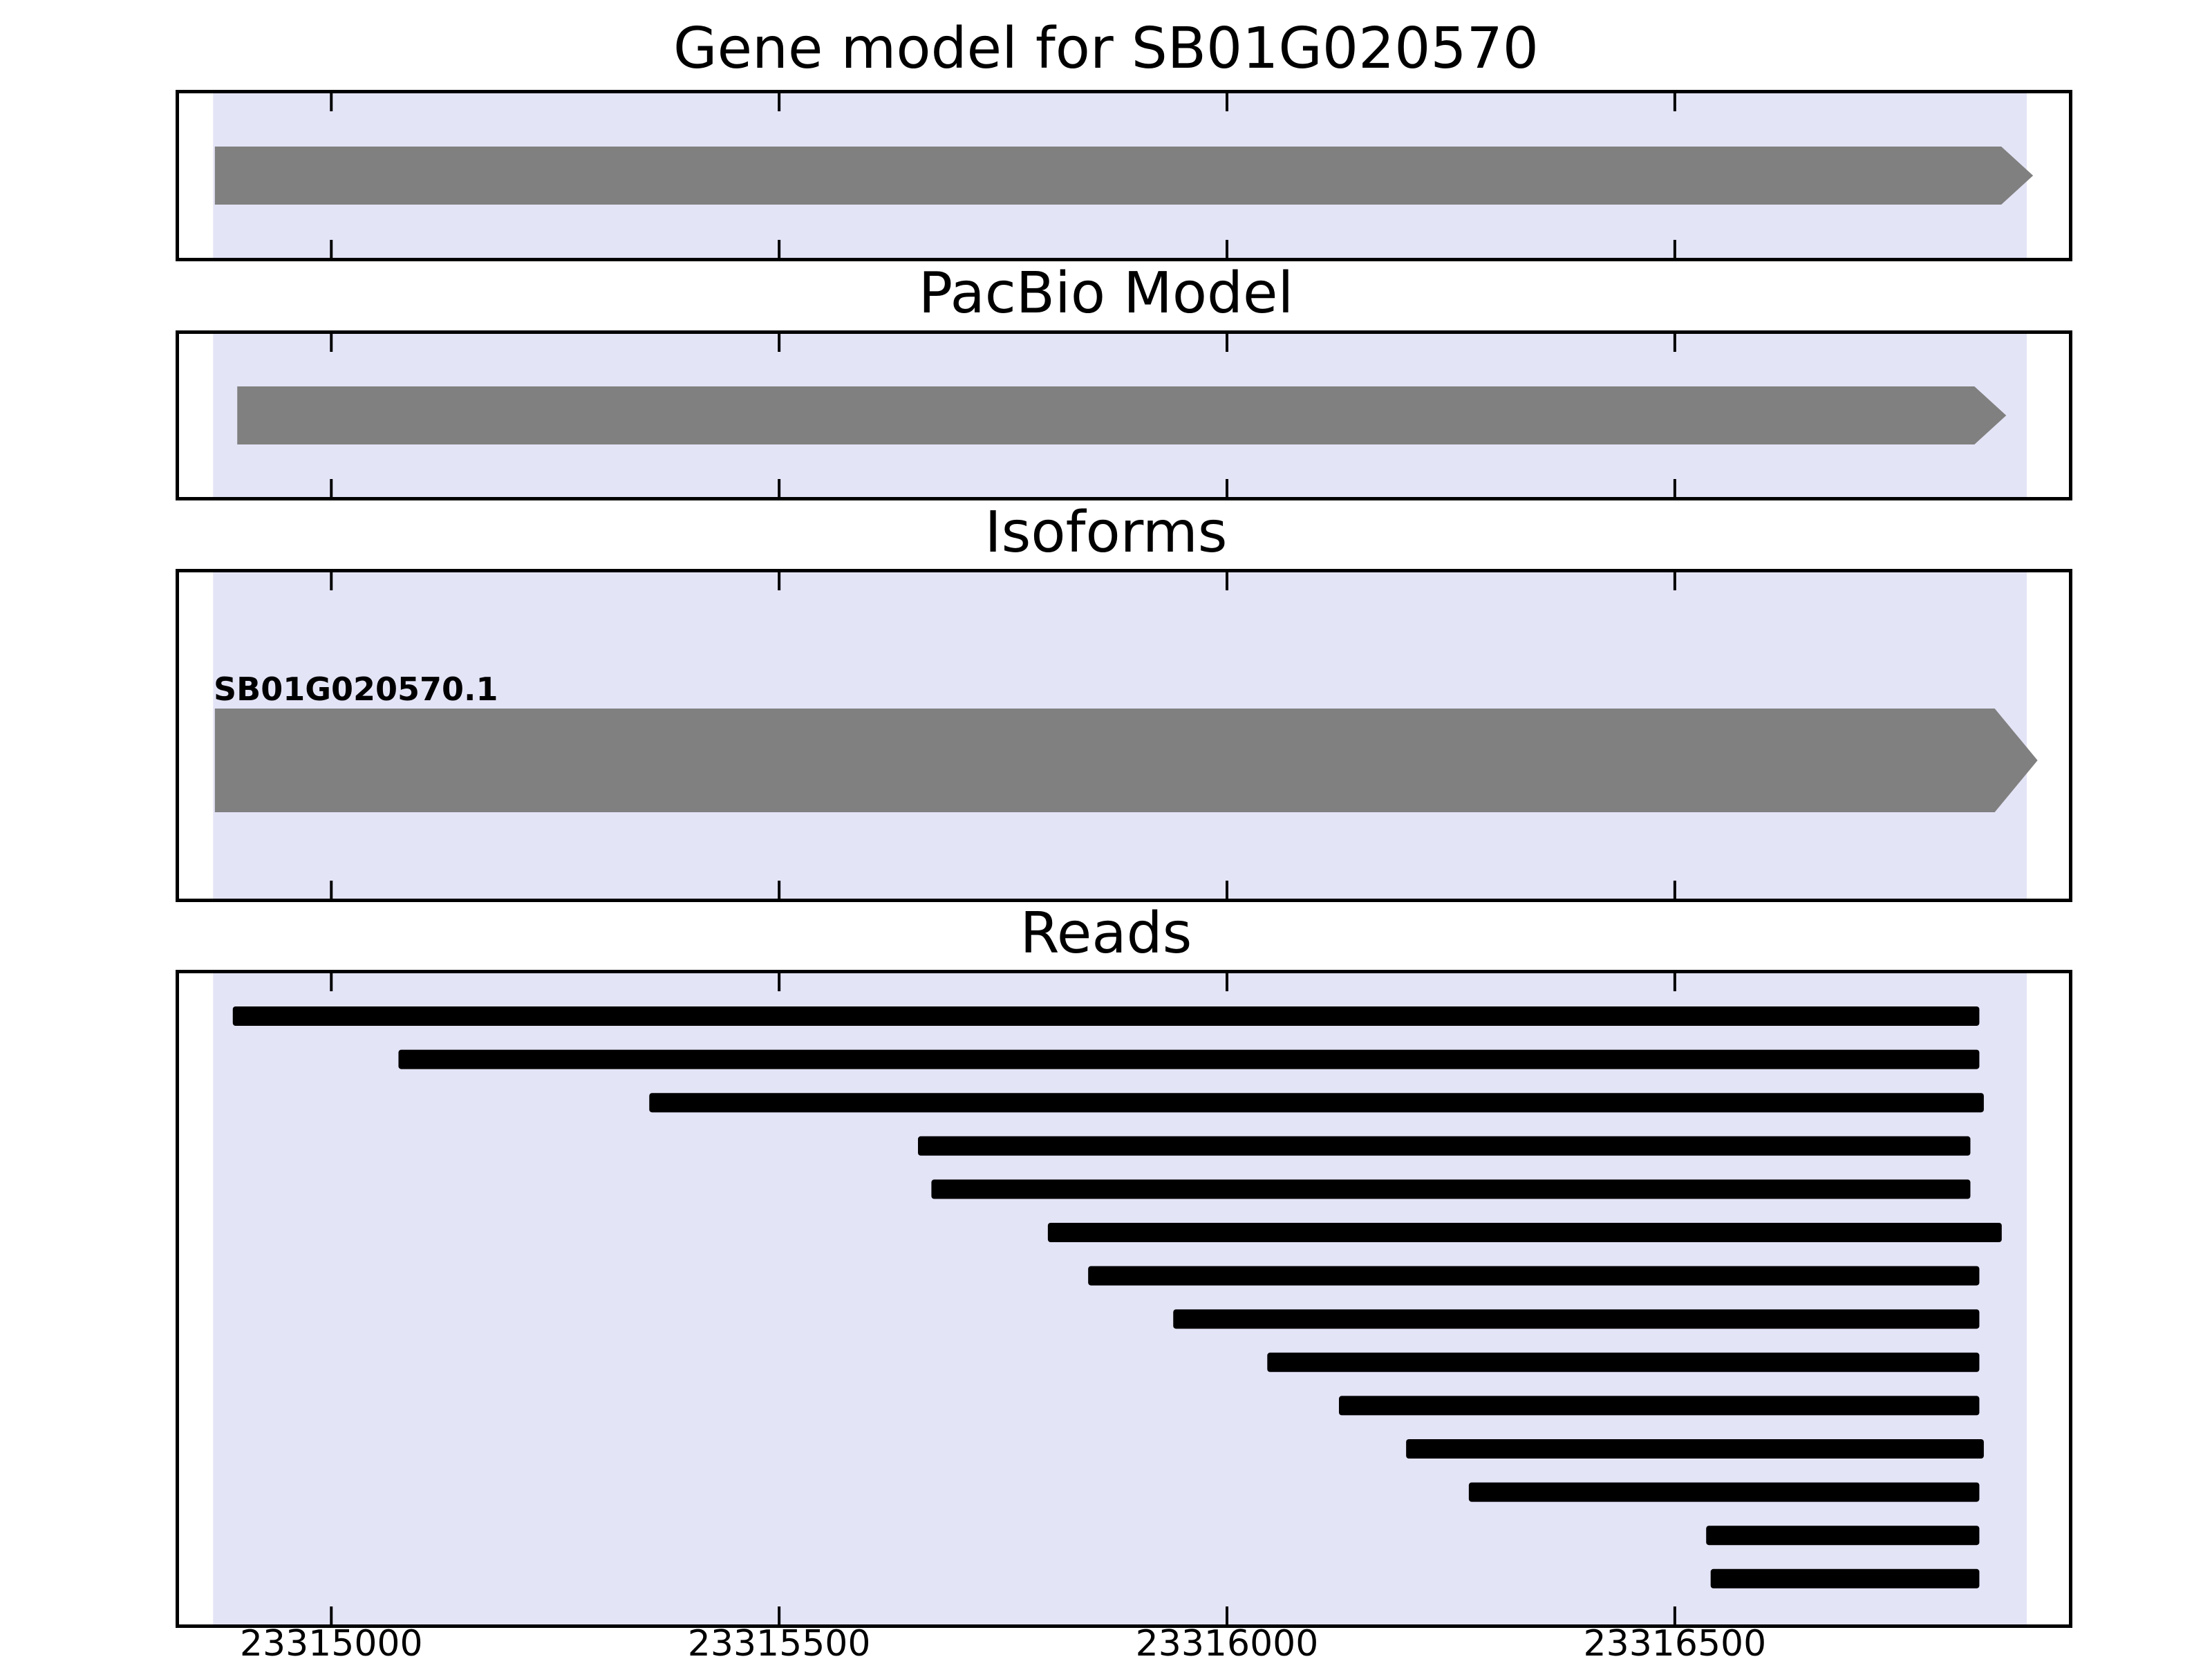 Image resolution: width=2212 pixels, height=1659 pixels. I want to click on panel-title-pacbio-model: PacBio Model, so click(1106, 293).